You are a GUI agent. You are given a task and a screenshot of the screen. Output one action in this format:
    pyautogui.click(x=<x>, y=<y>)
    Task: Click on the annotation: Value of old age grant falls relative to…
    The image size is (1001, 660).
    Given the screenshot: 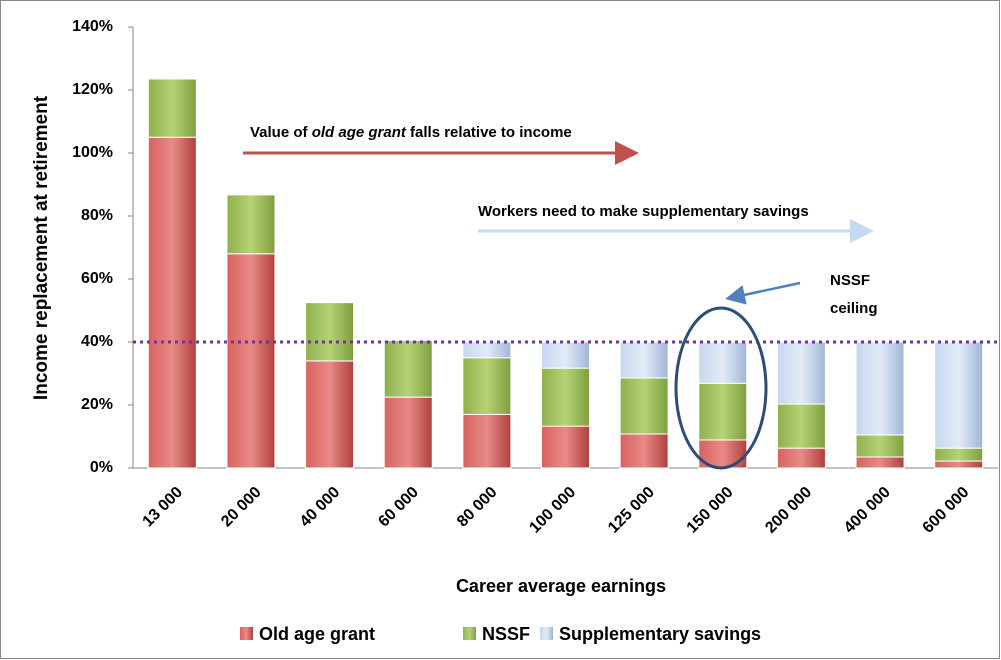 What is the action you would take?
    pyautogui.click(x=411, y=132)
    